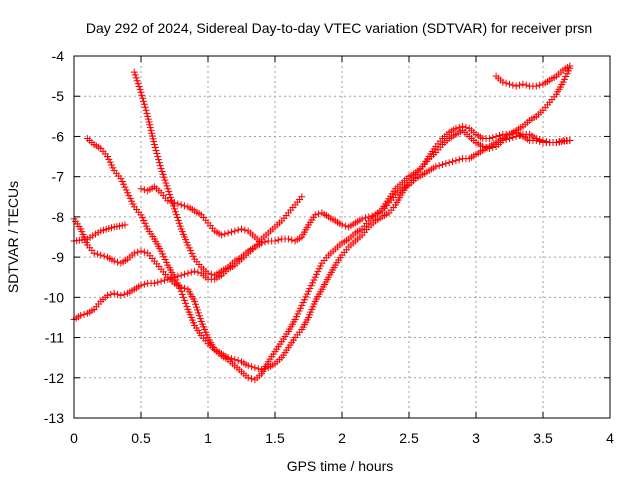 This screenshot has height=485, width=640. What do you see at coordinates (340, 466) in the screenshot?
I see `x-axis-label: GPS time / hours` at bounding box center [340, 466].